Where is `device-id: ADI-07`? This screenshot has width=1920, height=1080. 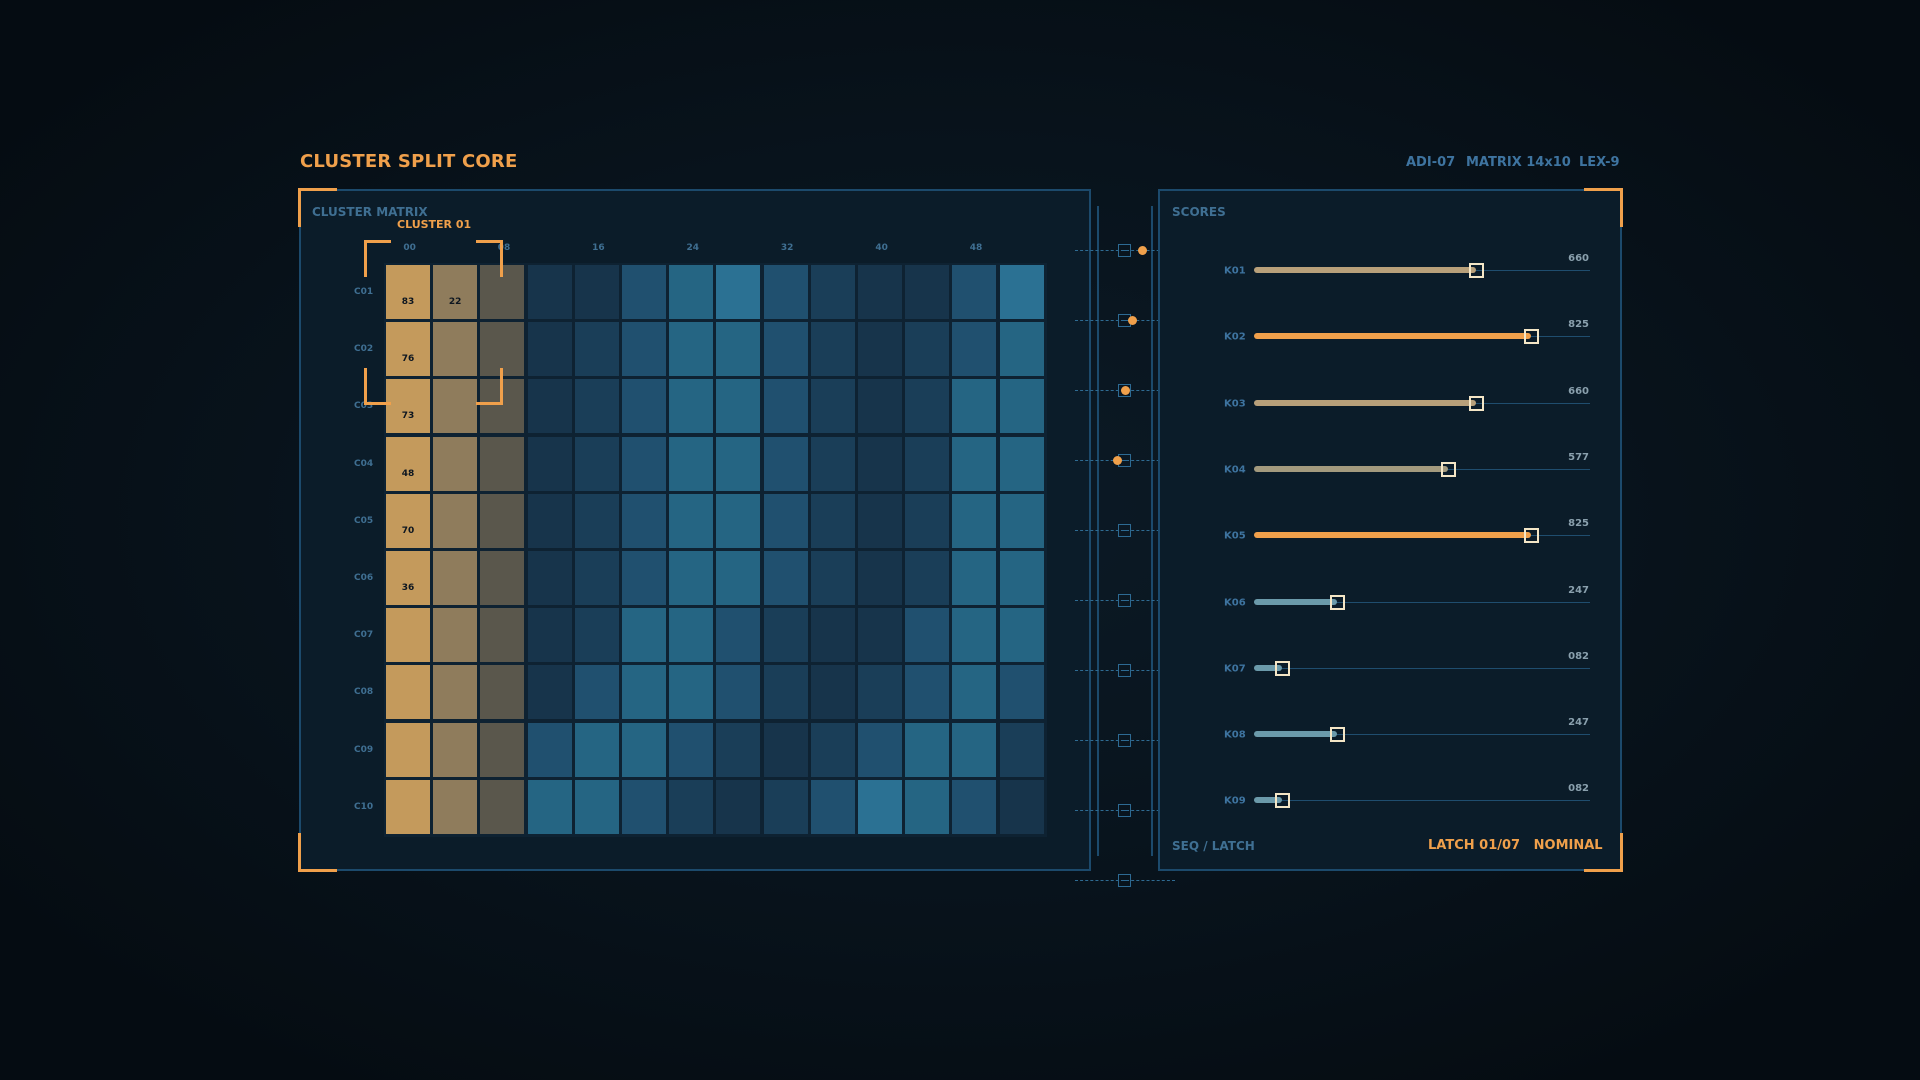
device-id: ADI-07 is located at coordinates (1431, 162).